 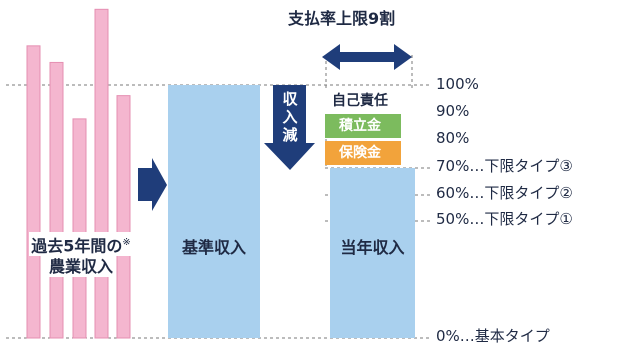 What do you see at coordinates (152, 184) in the screenshot?
I see `right-arrow-history` at bounding box center [152, 184].